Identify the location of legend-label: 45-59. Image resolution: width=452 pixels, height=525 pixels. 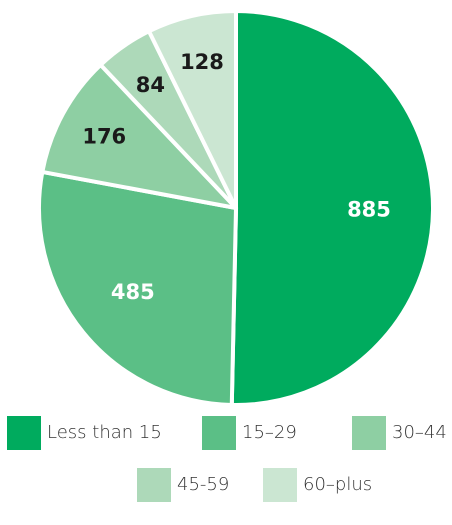
(203, 484).